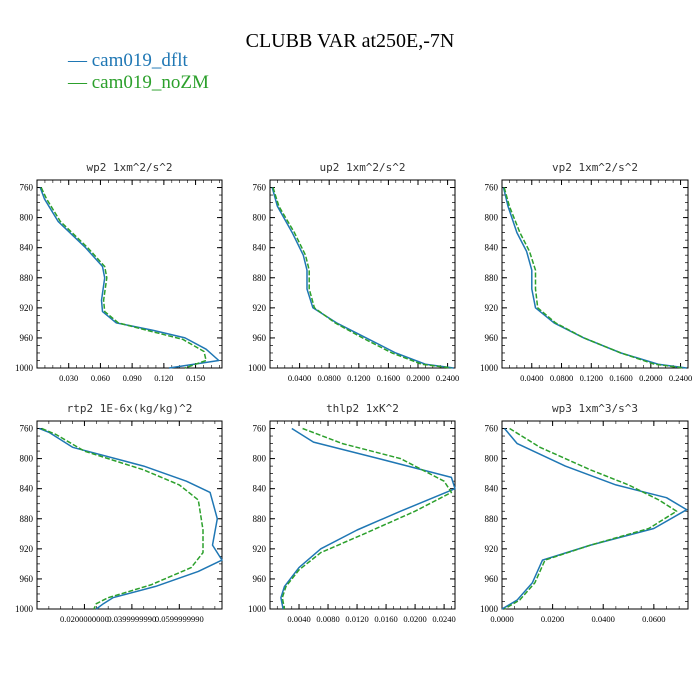 Image resolution: width=700 pixels, height=700 pixels. What do you see at coordinates (163, 378) in the screenshot?
I see `x-tick-label: 0.120` at bounding box center [163, 378].